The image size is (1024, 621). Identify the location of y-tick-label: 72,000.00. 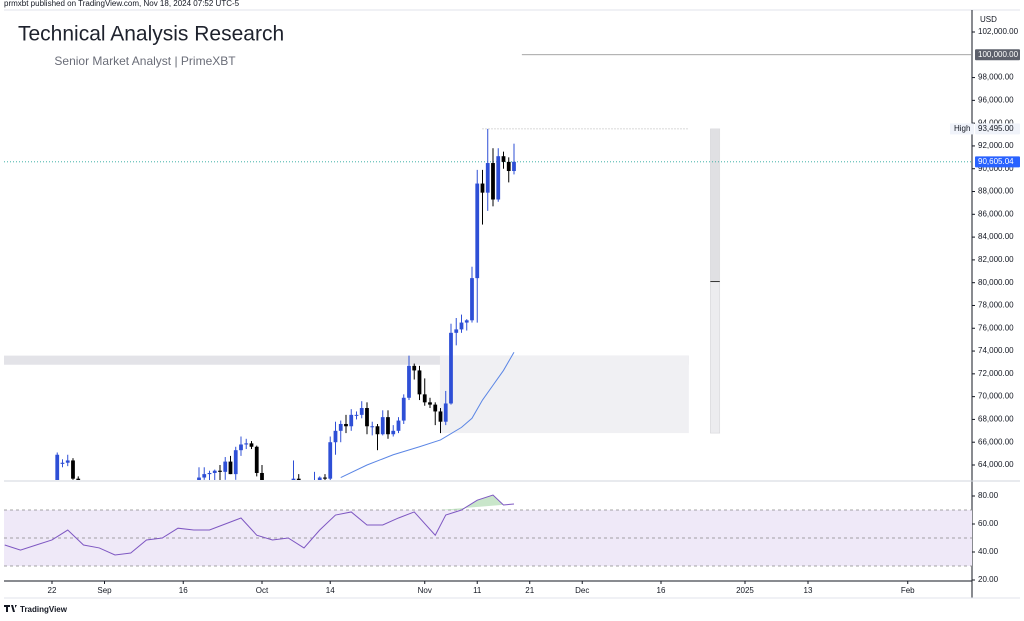
(996, 373).